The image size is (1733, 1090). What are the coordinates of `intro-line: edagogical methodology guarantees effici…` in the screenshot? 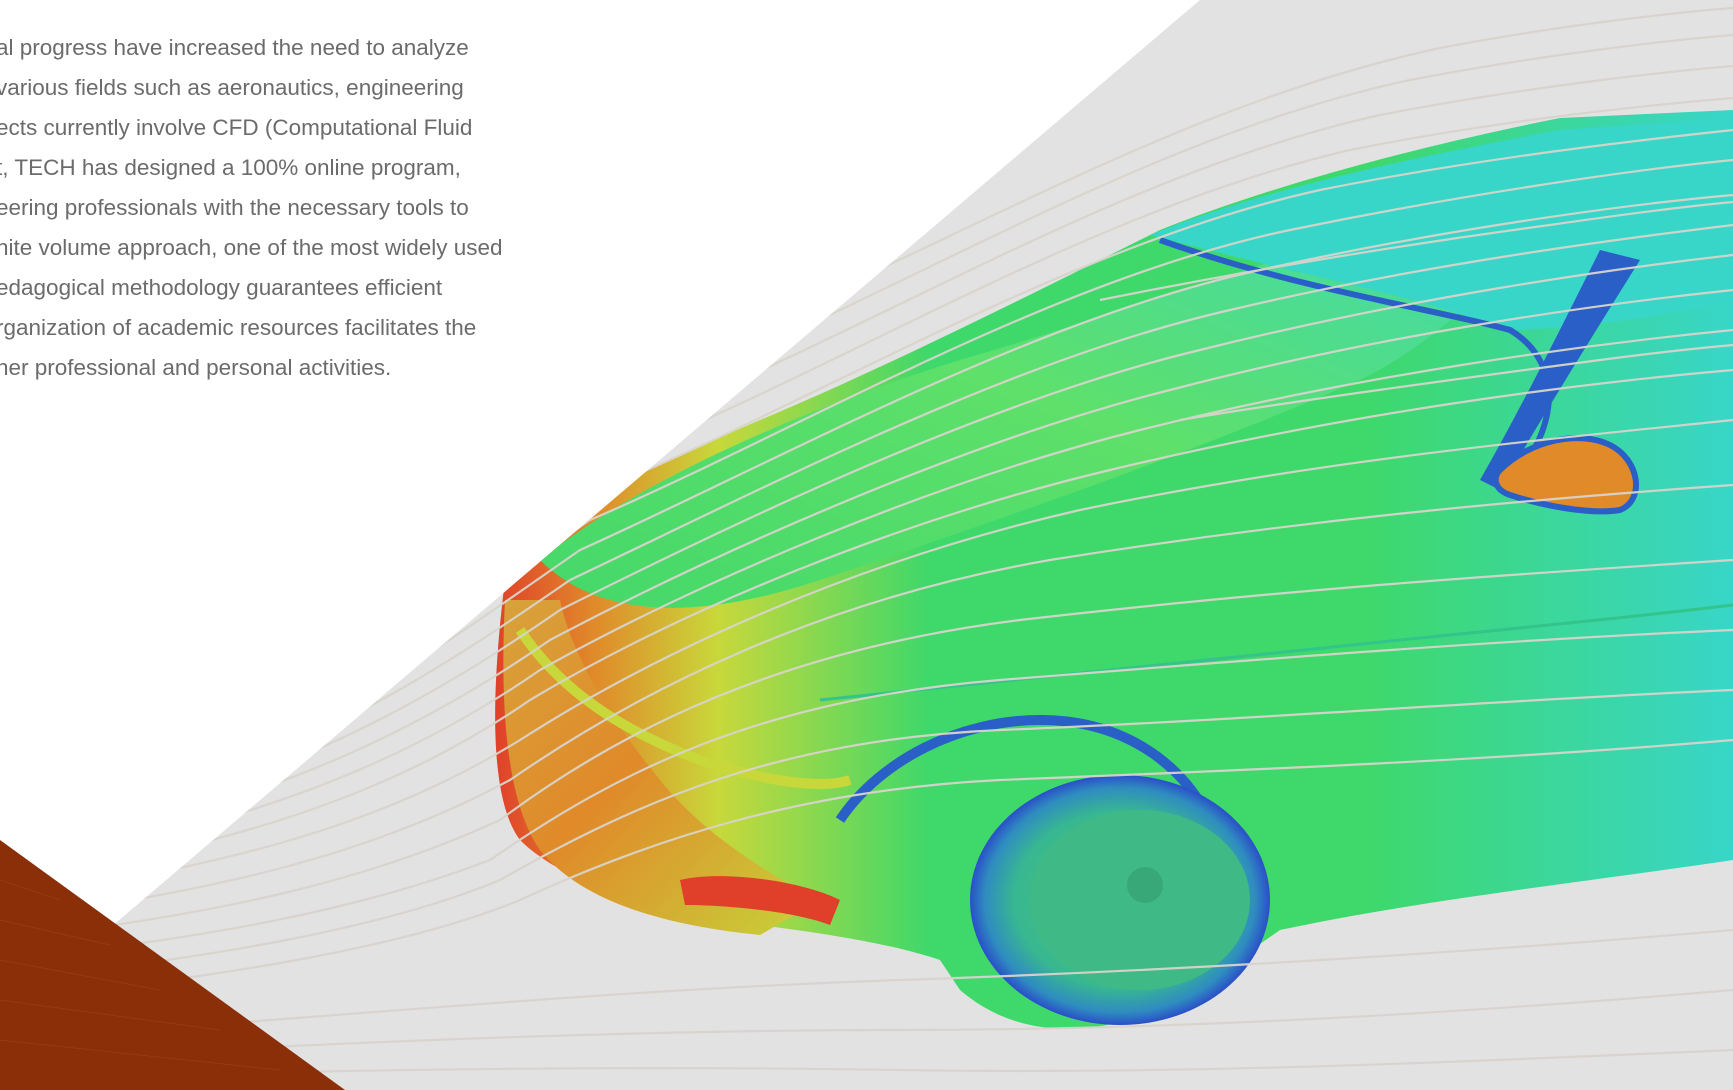 It's located at (221, 287).